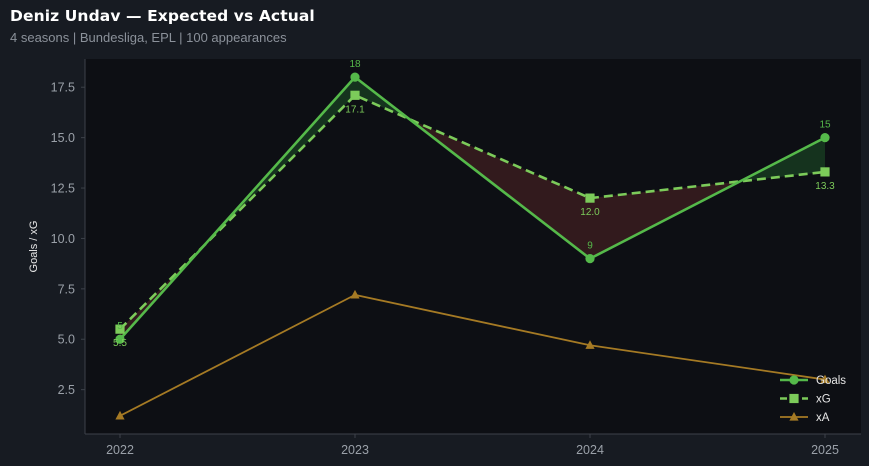  Describe the element at coordinates (63, 138) in the screenshot. I see `y-tick-label: 15.0` at that location.